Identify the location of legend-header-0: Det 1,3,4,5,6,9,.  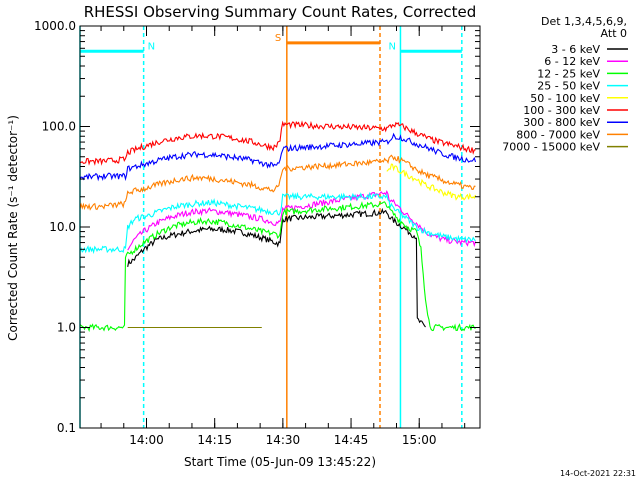
(584, 21).